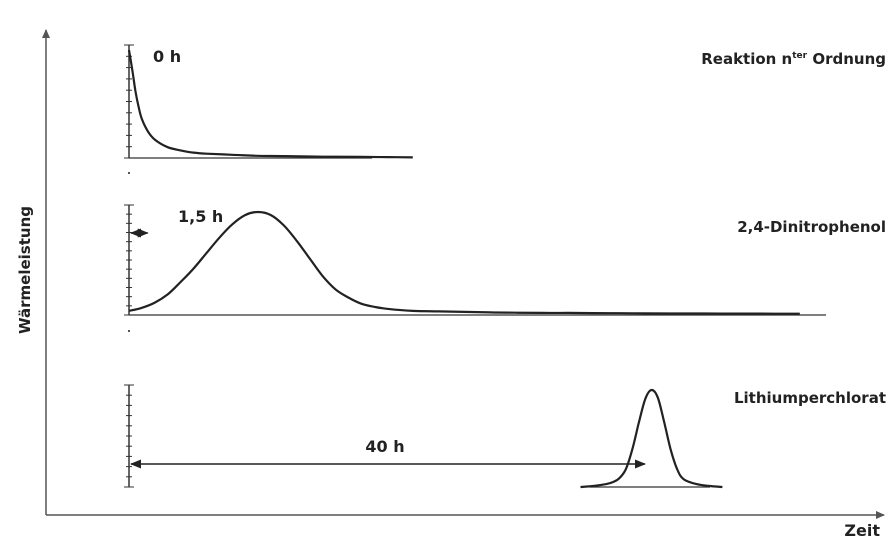 The width and height of the screenshot is (896, 543). I want to click on curve-lithiumperchlorat, so click(651, 438).